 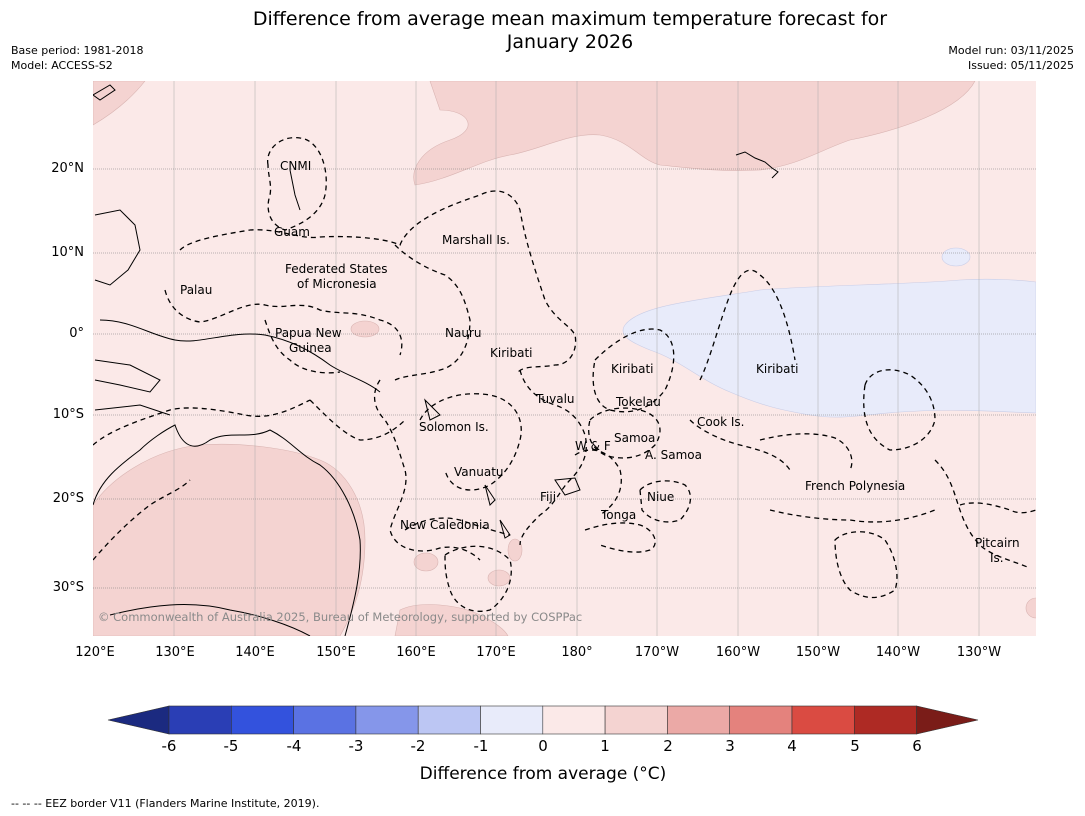 What do you see at coordinates (660, 497) in the screenshot?
I see `label-niue: Niue` at bounding box center [660, 497].